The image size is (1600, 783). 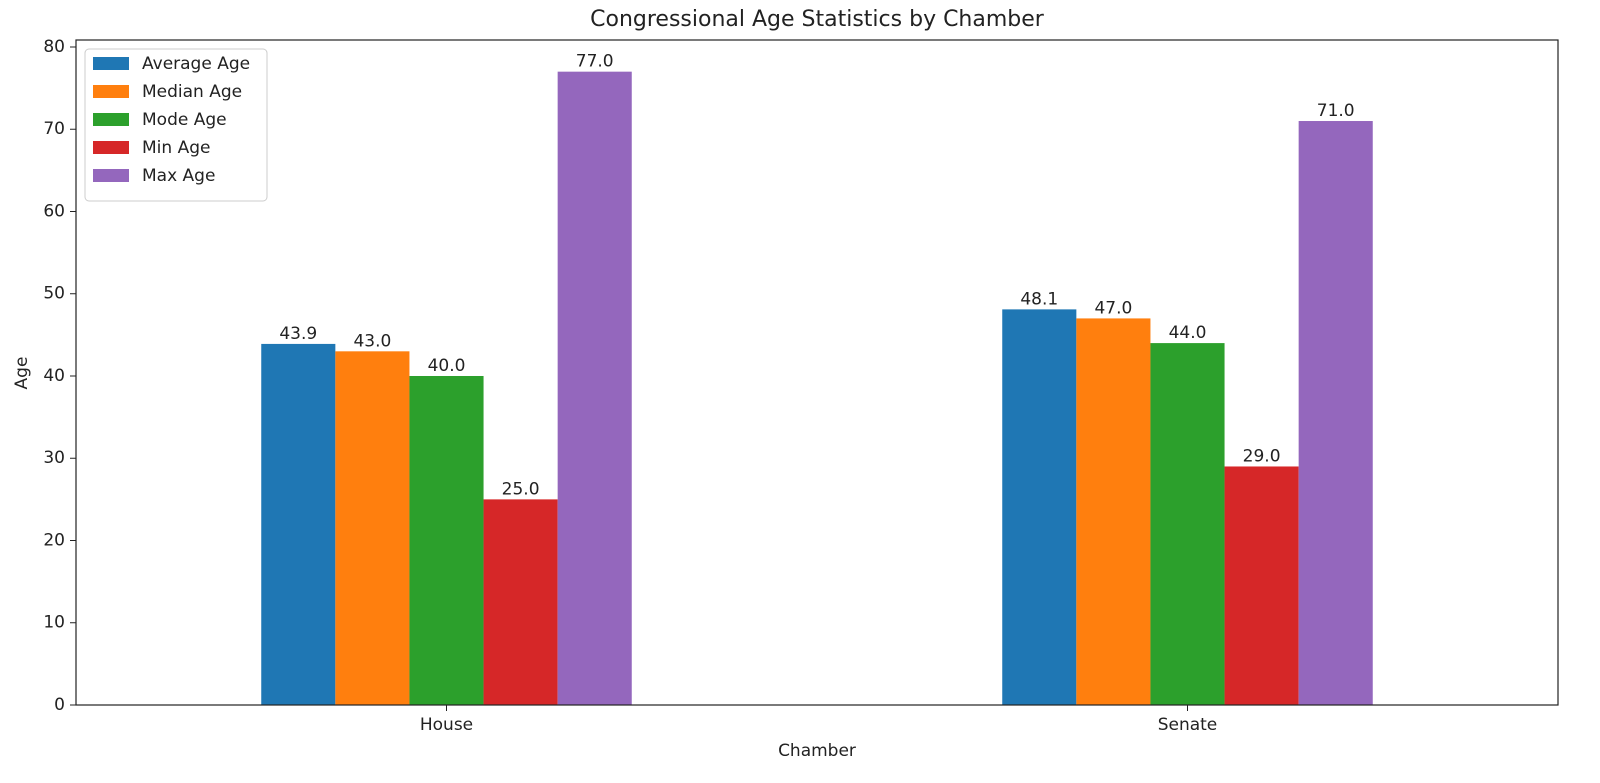 I want to click on data-label: 29.0, so click(x=1262, y=456).